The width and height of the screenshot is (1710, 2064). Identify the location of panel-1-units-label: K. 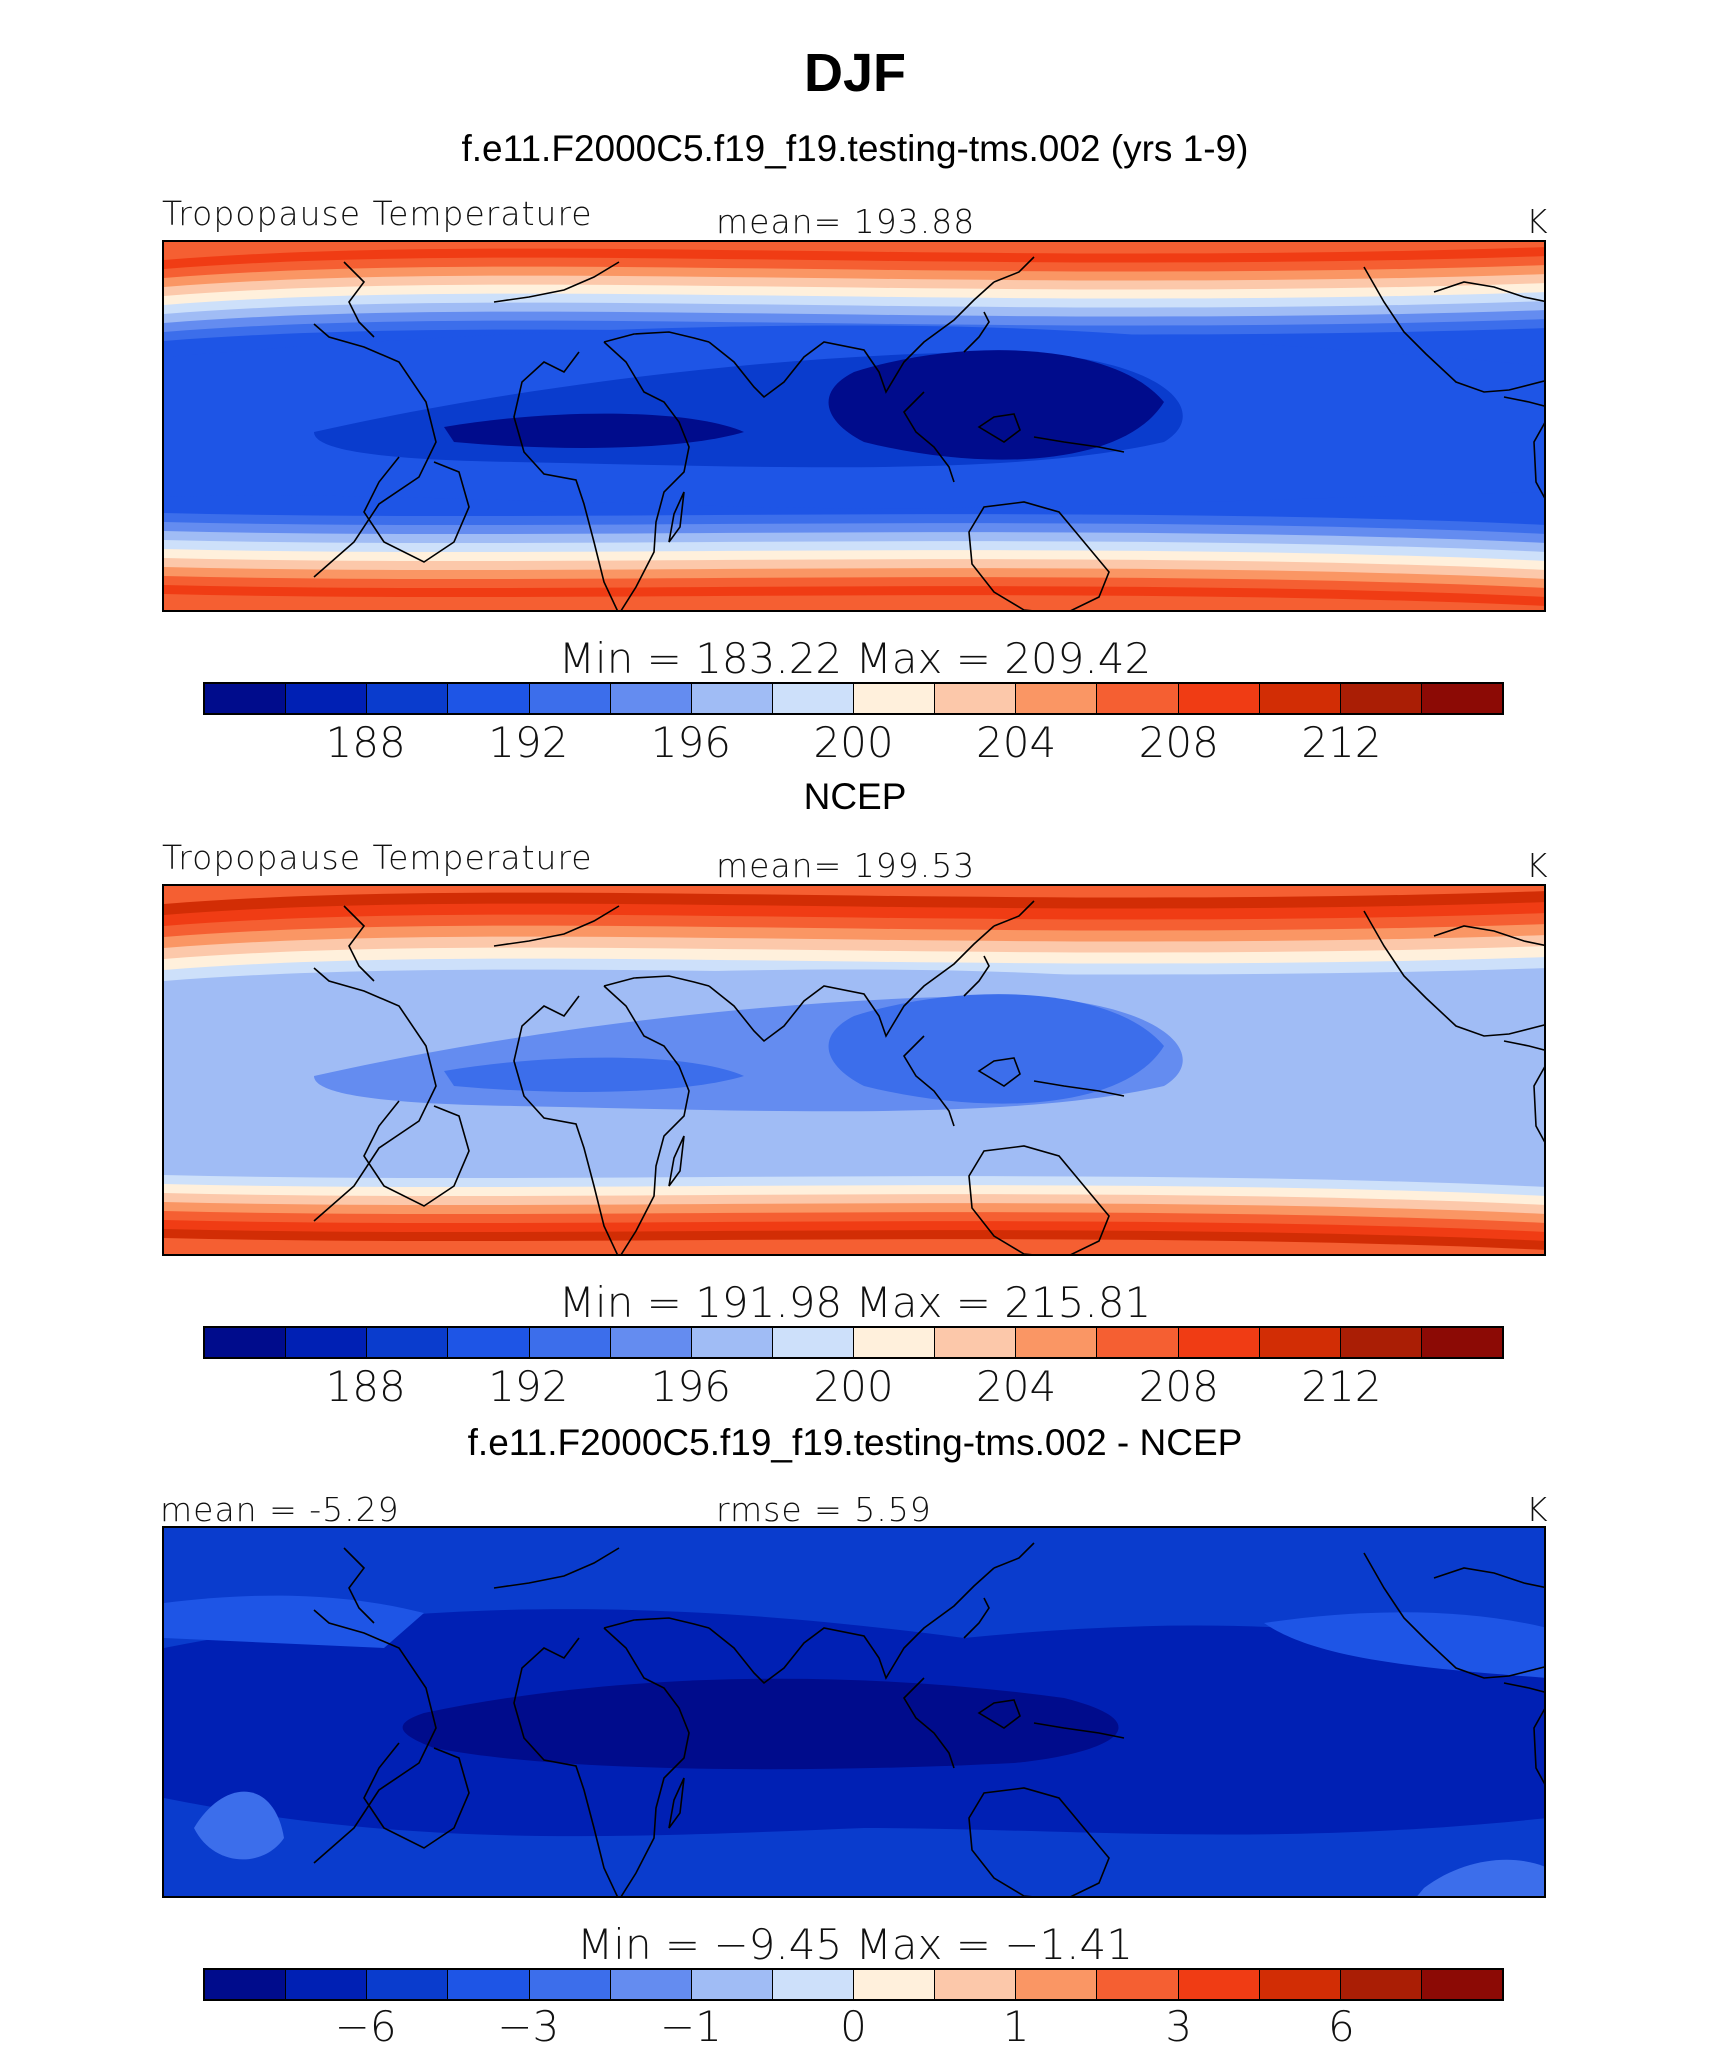
(1537, 221).